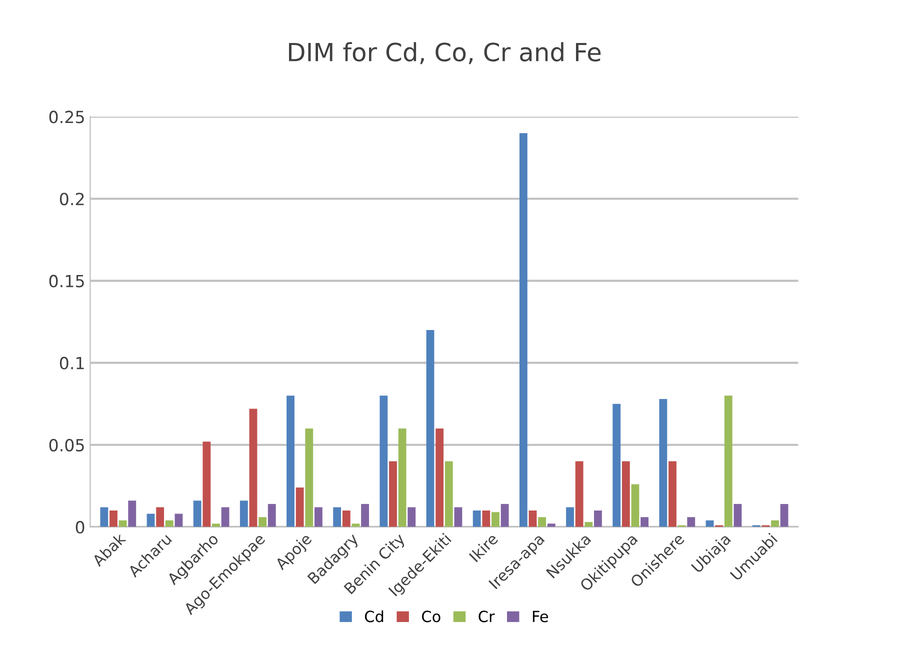  Describe the element at coordinates (431, 616) in the screenshot. I see `legend-label: Co` at that location.